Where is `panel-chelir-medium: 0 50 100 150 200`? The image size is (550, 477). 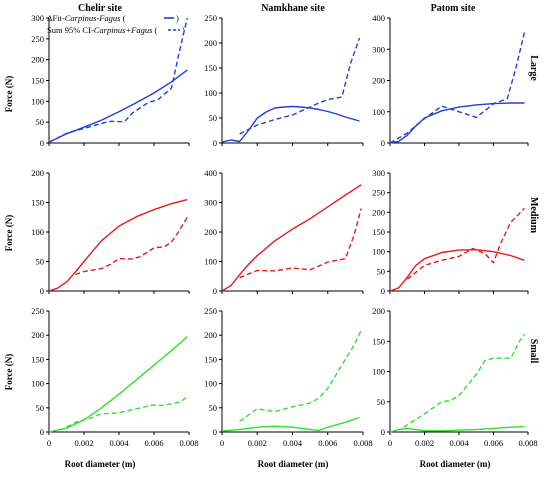 panel-chelir-medium: 0 50 100 150 200 is located at coordinates (110, 232).